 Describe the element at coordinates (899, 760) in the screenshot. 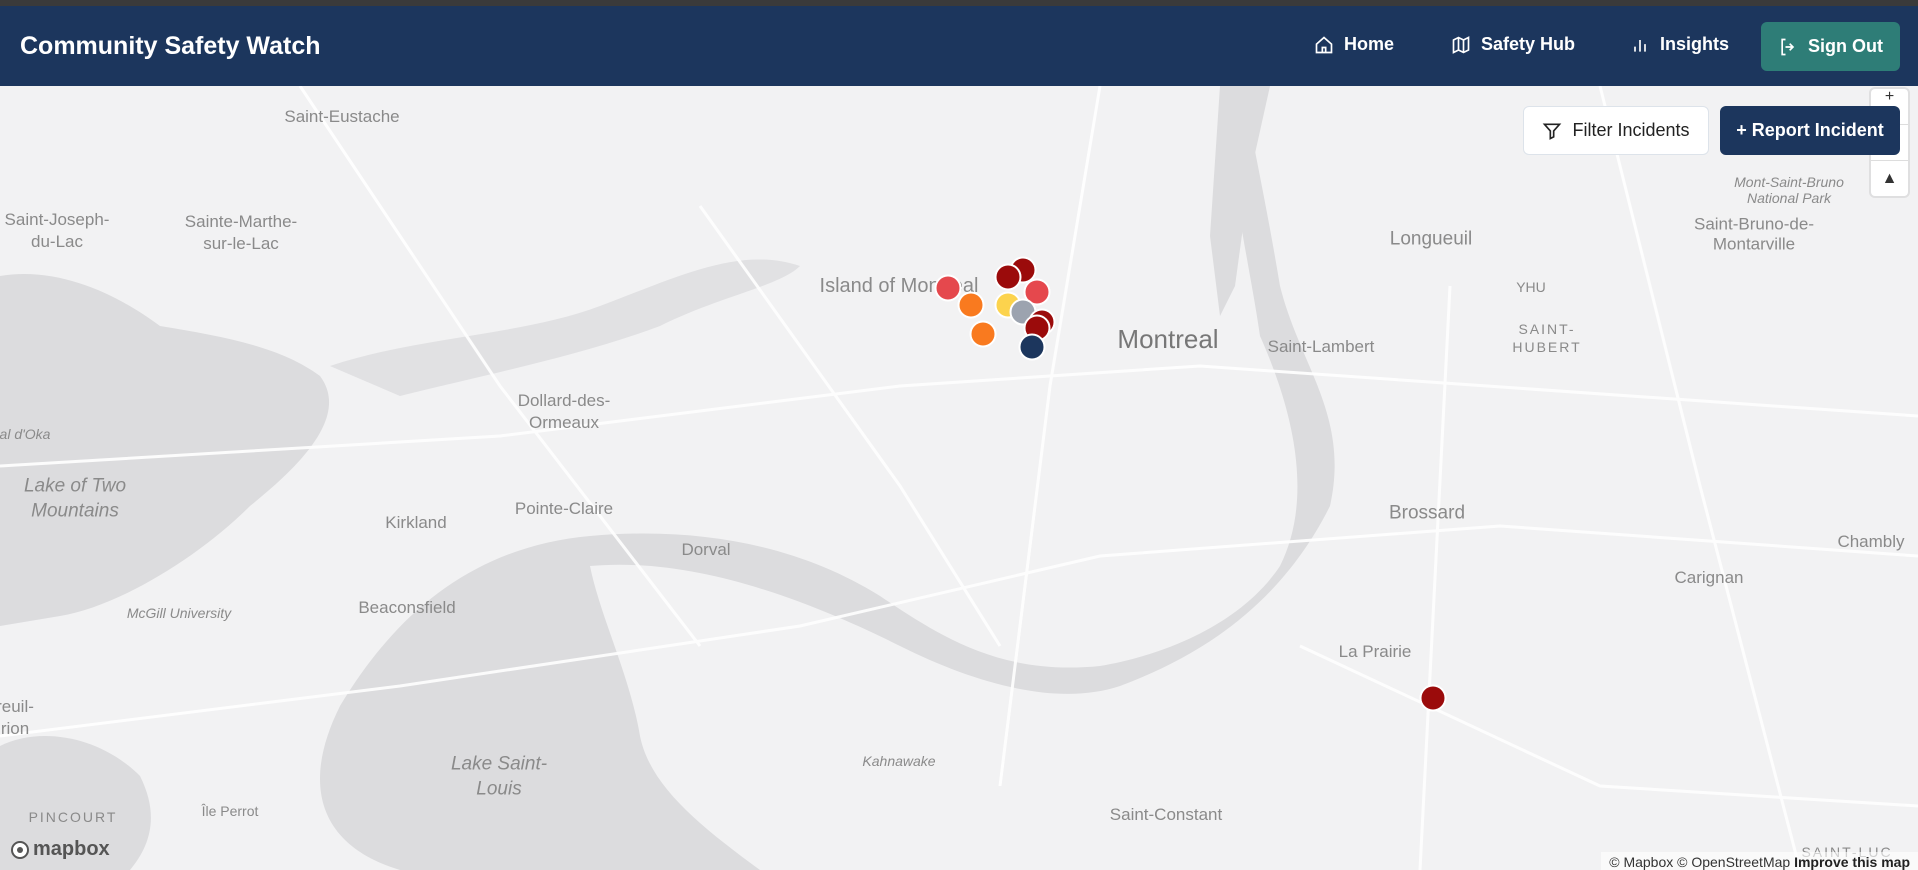

I see `map-label: Kahnawake` at that location.